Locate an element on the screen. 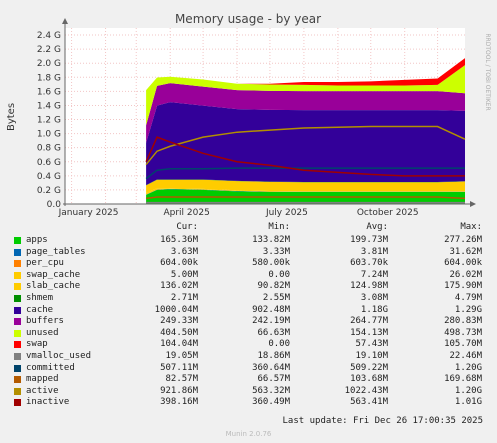 The image size is (497, 443). legend-avg: 103.68M is located at coordinates (369, 379).